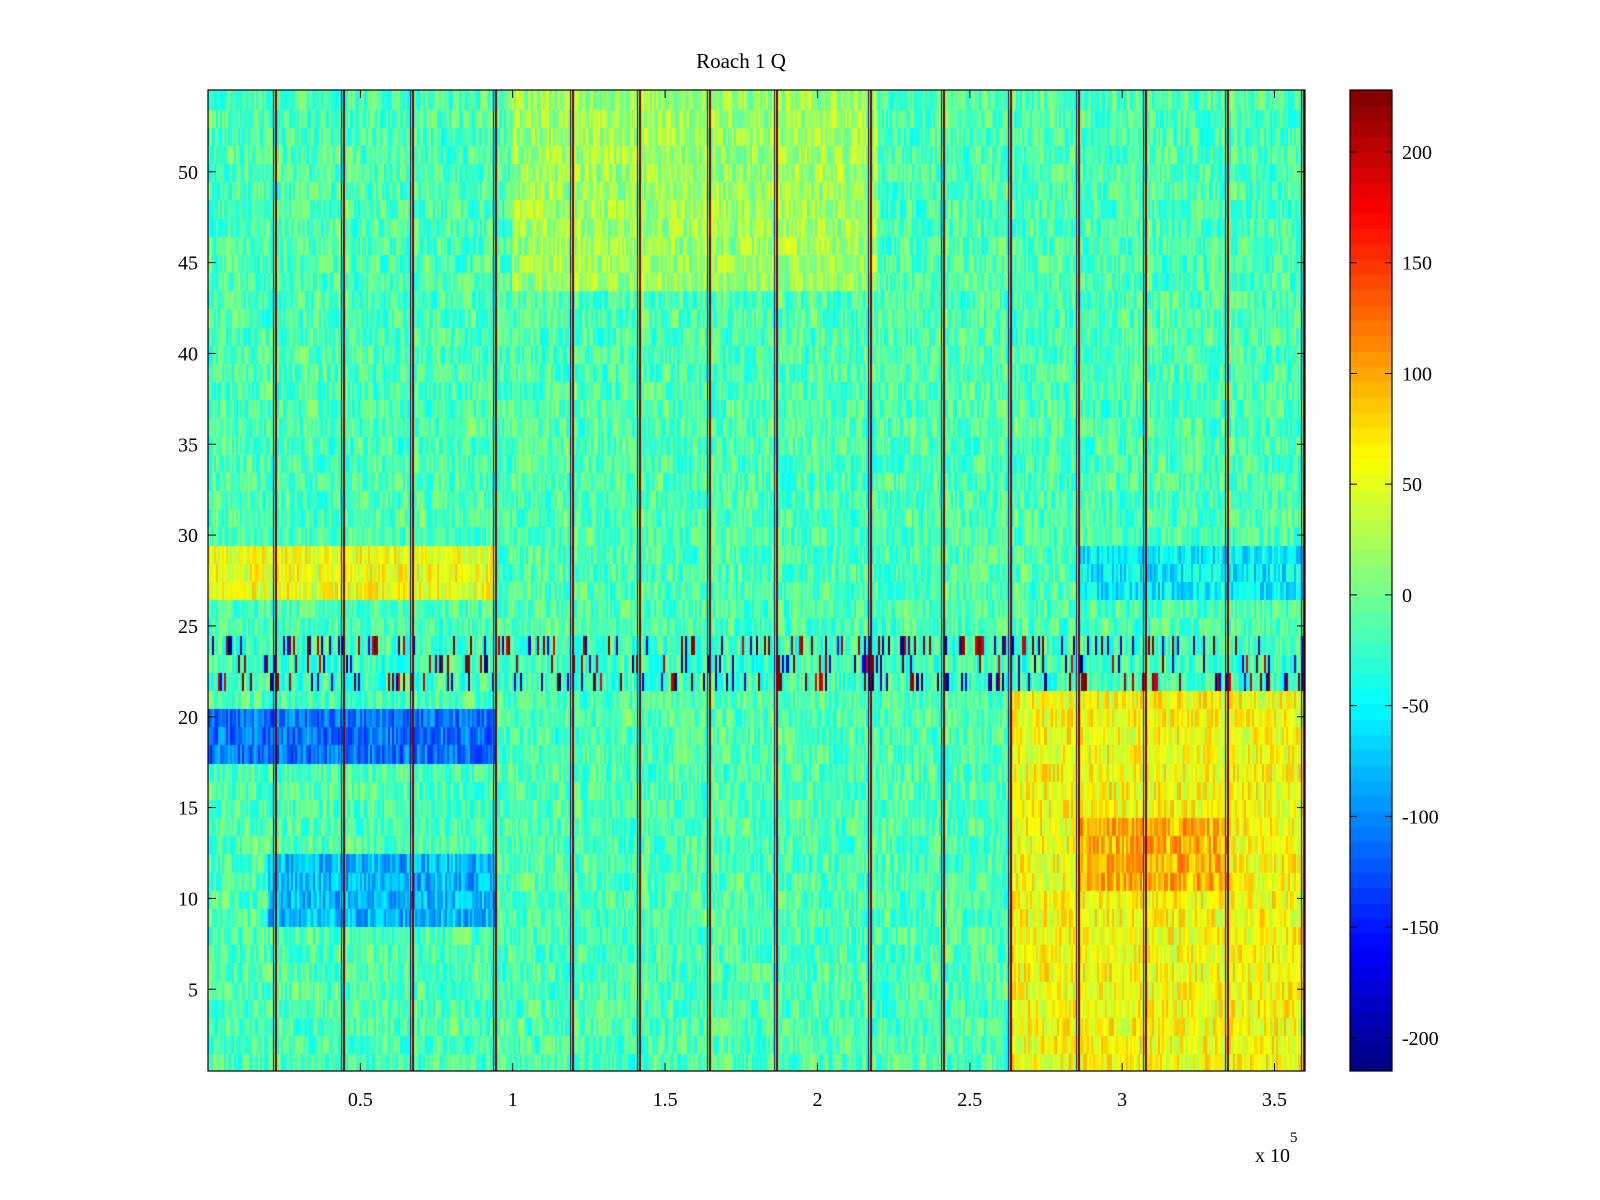  Describe the element at coordinates (360, 1100) in the screenshot. I see `x-tick-label: 0.5` at that location.